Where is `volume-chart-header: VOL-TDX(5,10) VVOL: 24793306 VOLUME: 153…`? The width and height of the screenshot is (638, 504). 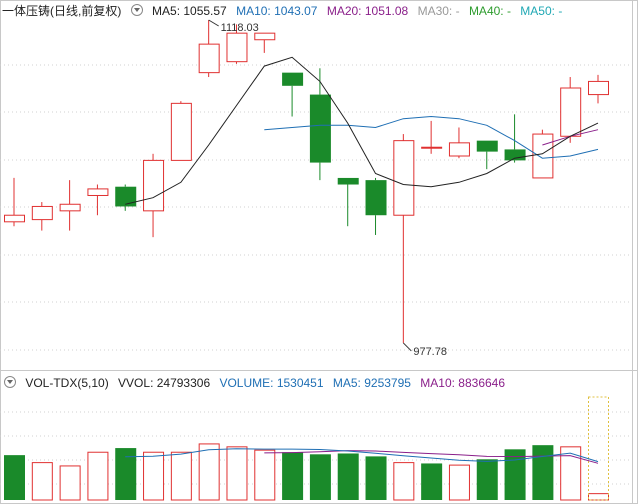
volume-chart-header: VOL-TDX(5,10) VVOL: 24793306 VOLUME: 153… is located at coordinates (257, 383).